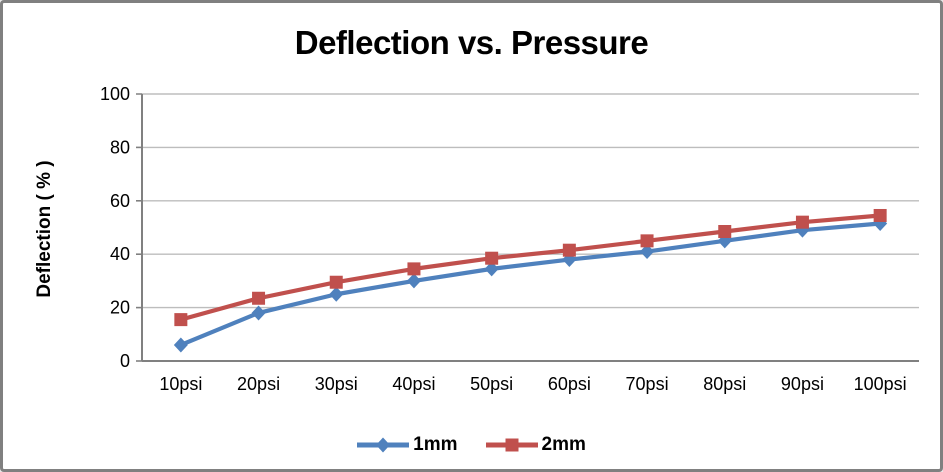 Image resolution: width=943 pixels, height=472 pixels. What do you see at coordinates (511, 445) in the screenshot?
I see `legend-marker-square-icon` at bounding box center [511, 445].